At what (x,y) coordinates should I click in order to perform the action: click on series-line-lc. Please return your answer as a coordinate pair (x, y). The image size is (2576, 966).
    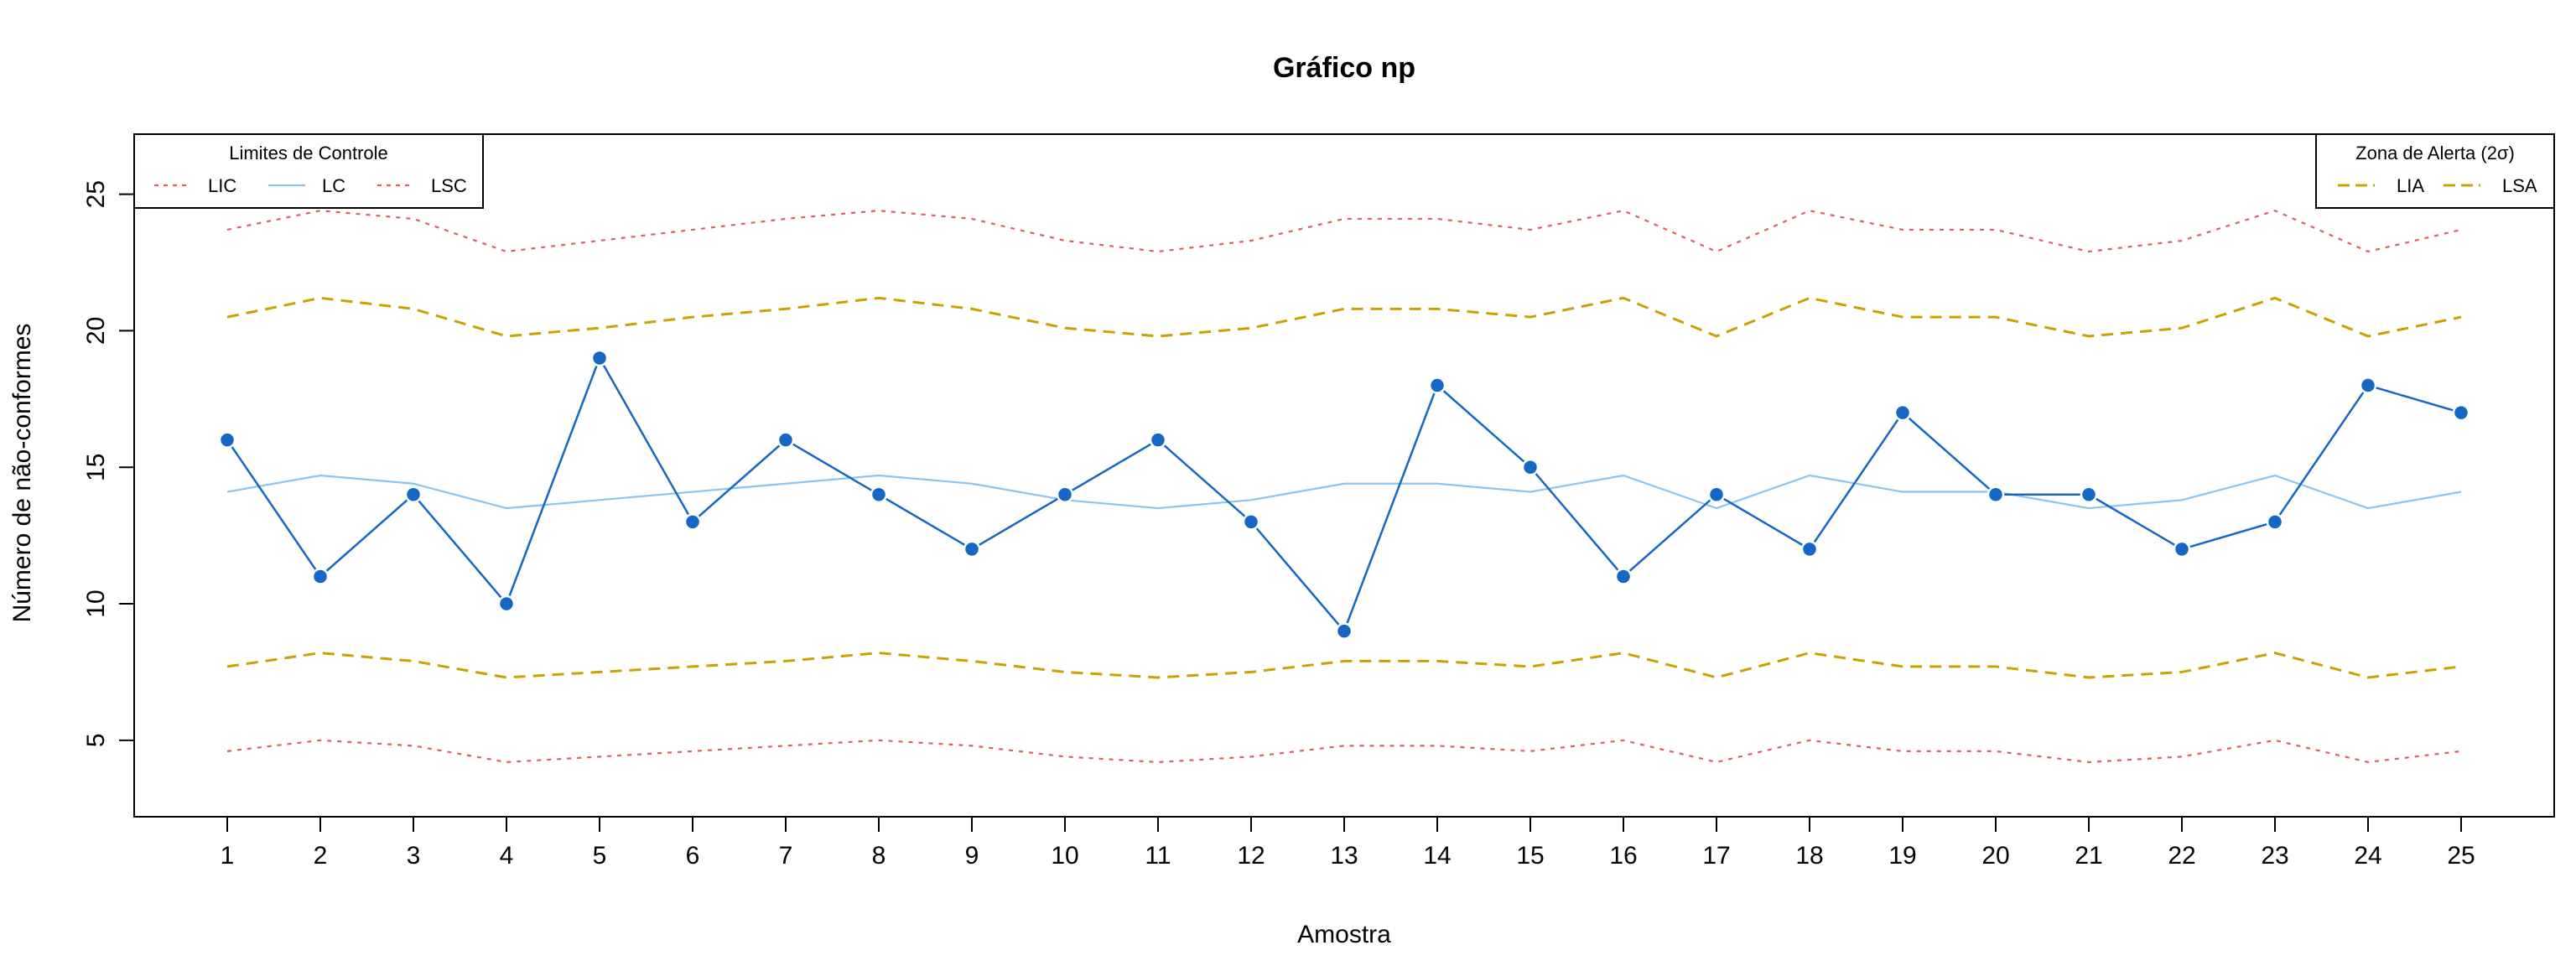
    Looking at the image, I should click on (1344, 492).